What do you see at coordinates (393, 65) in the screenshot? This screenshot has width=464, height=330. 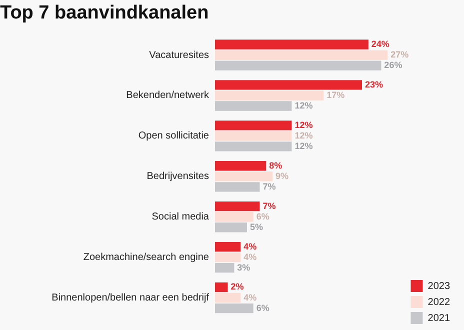 I see `data-label: 26%` at bounding box center [393, 65].